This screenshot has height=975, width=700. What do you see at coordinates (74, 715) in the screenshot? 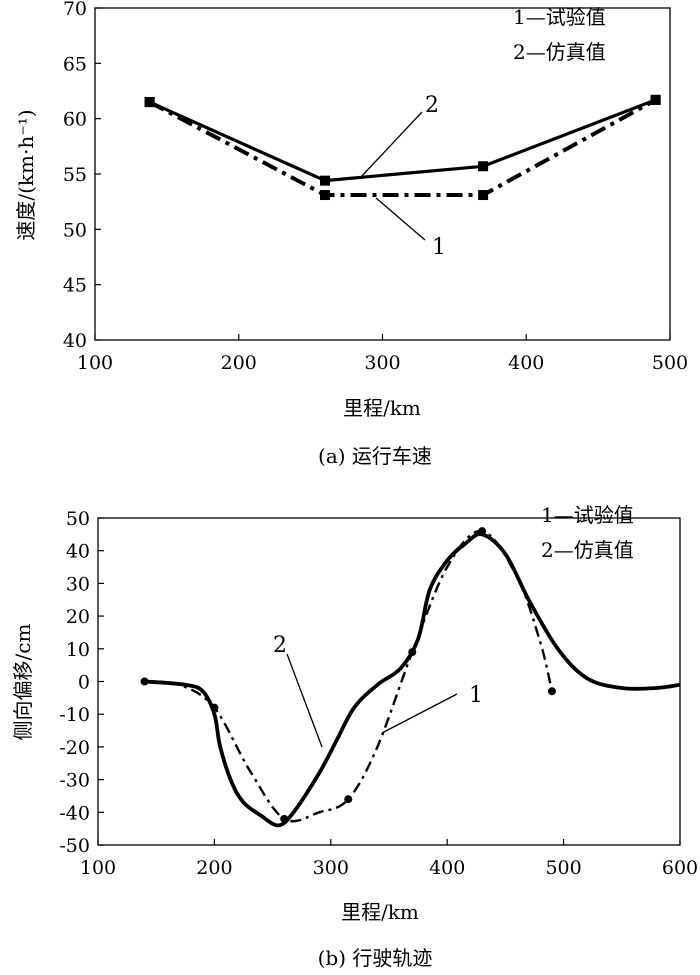
I see `y-tick-label: -10` at bounding box center [74, 715].